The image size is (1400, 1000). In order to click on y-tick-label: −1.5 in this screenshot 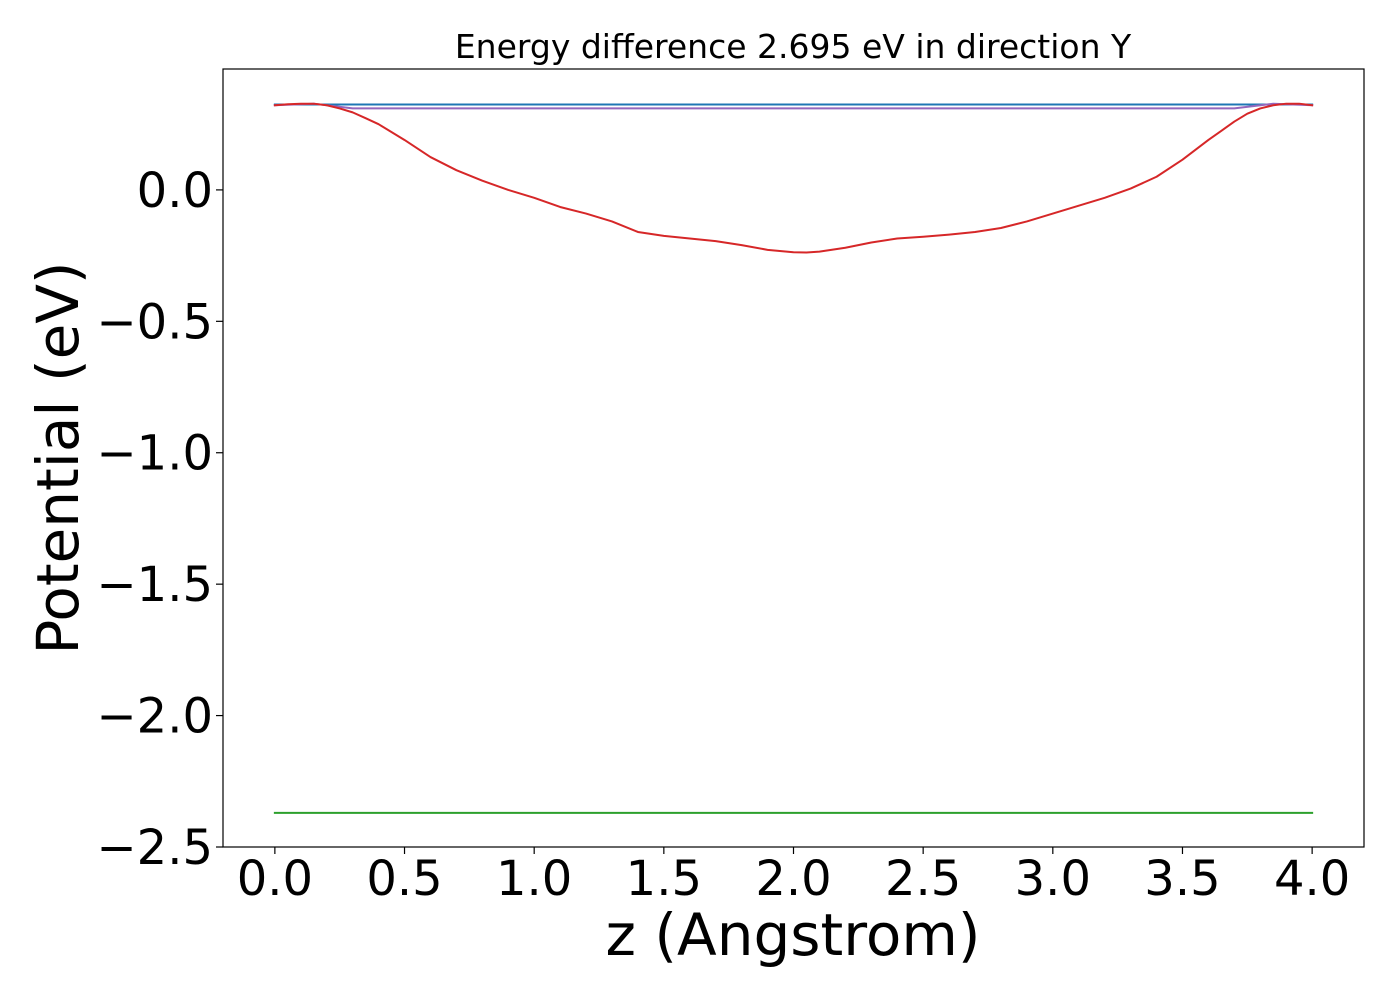, I will do `click(154, 585)`.